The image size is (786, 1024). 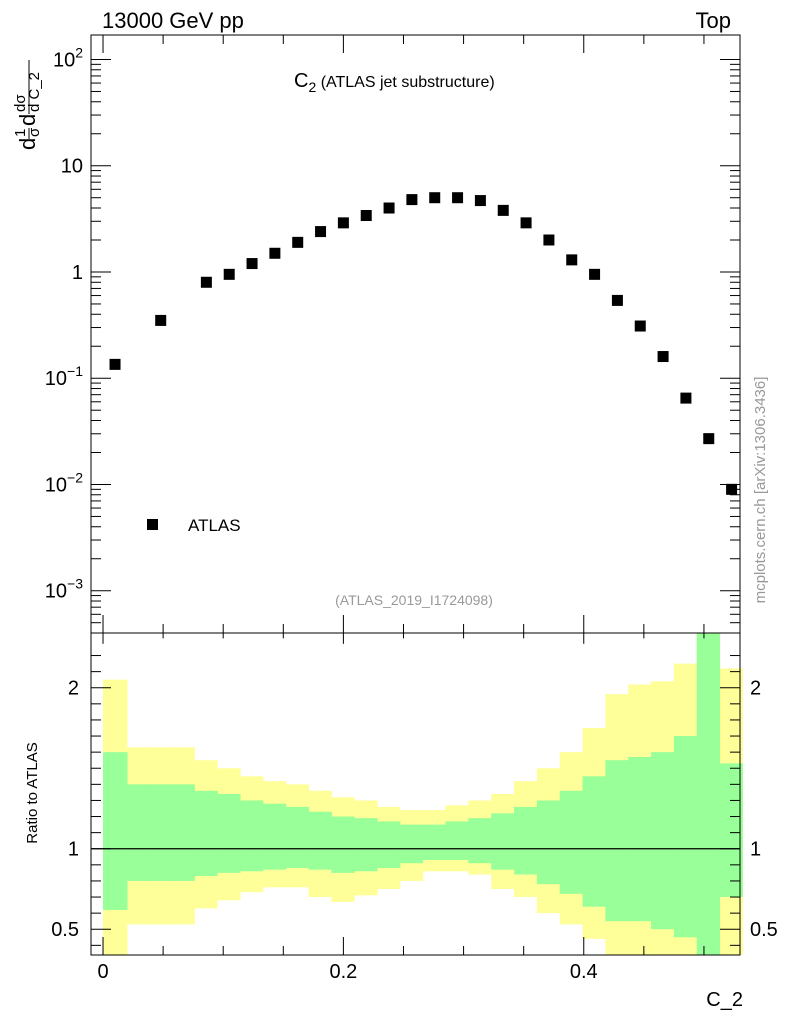 What do you see at coordinates (56, 485) in the screenshot?
I see `main-ytick-base-1: 10` at bounding box center [56, 485].